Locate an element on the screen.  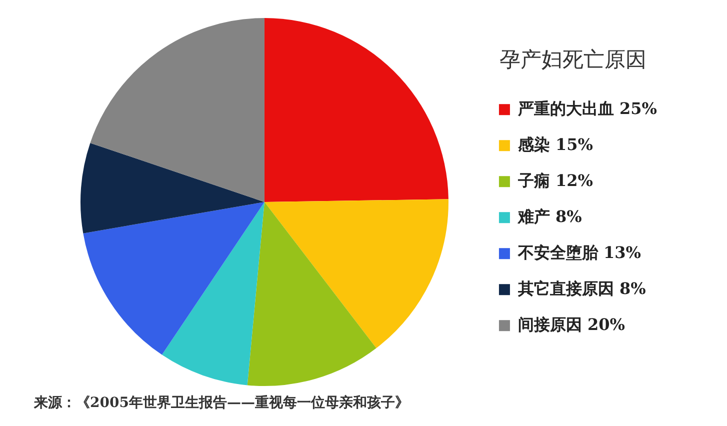
legend-label: 其它直接原因 8% is located at coordinates (581, 288).